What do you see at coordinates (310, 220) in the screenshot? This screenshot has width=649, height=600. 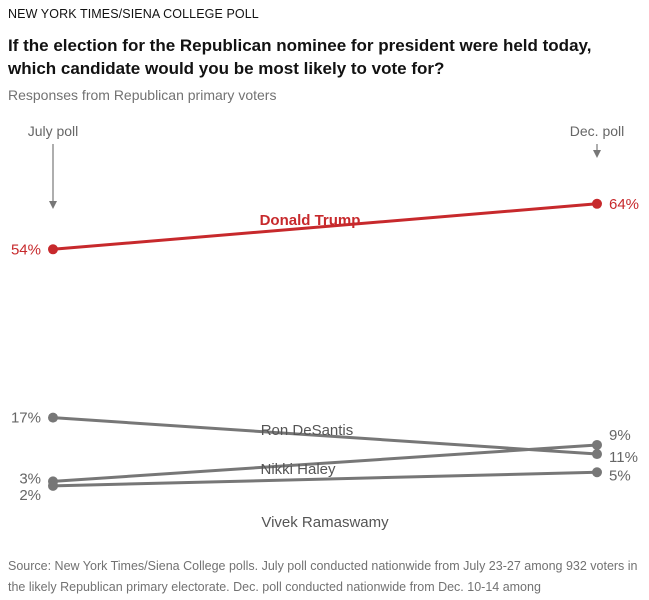 I see `series-label-donald-trump: Donald Trump` at bounding box center [310, 220].